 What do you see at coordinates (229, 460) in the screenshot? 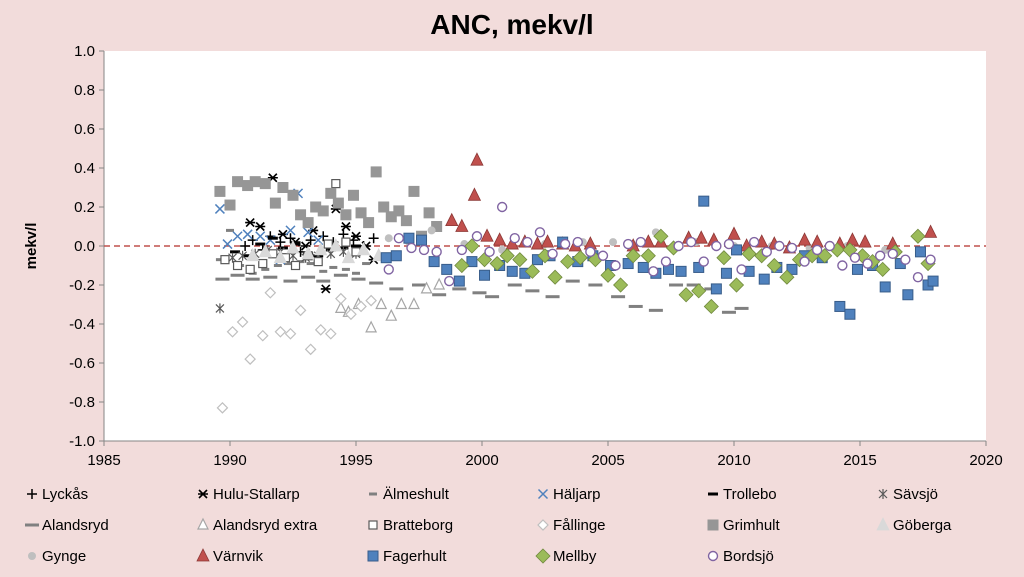
I see `x-tick-label: 1990` at bounding box center [229, 460].